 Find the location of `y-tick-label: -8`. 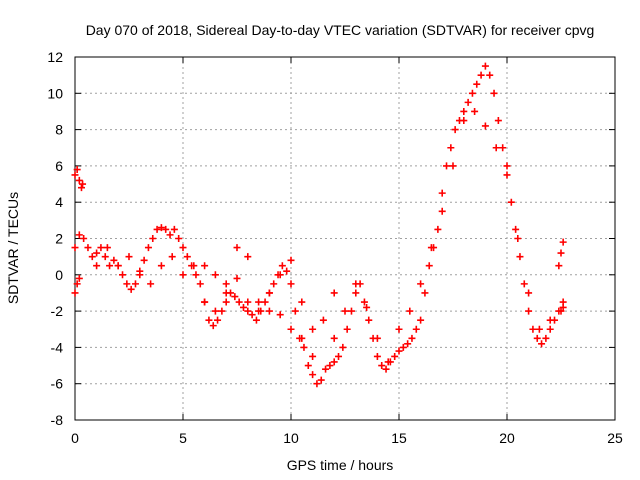

y-tick-label: -8 is located at coordinates (57, 420).